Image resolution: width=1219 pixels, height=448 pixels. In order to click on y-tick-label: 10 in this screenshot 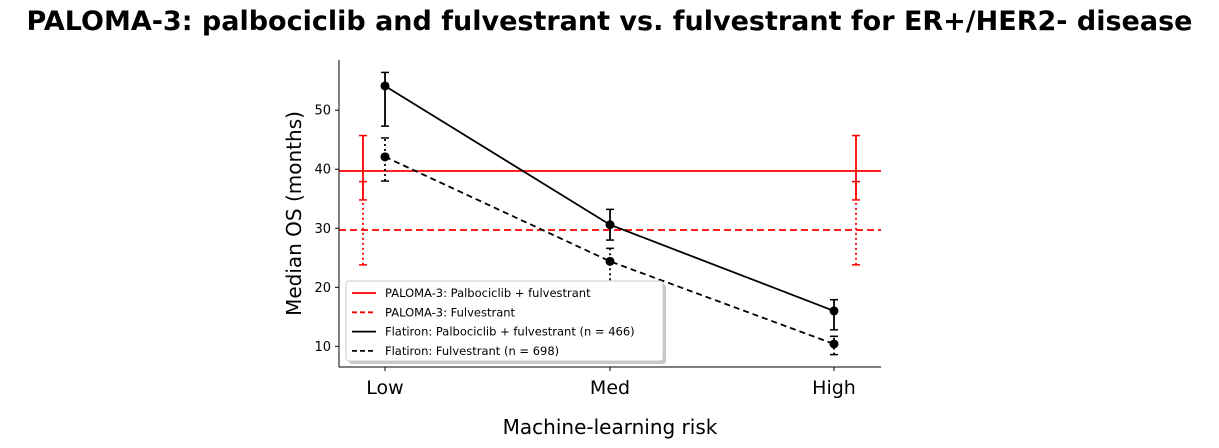, I will do `click(322, 347)`.